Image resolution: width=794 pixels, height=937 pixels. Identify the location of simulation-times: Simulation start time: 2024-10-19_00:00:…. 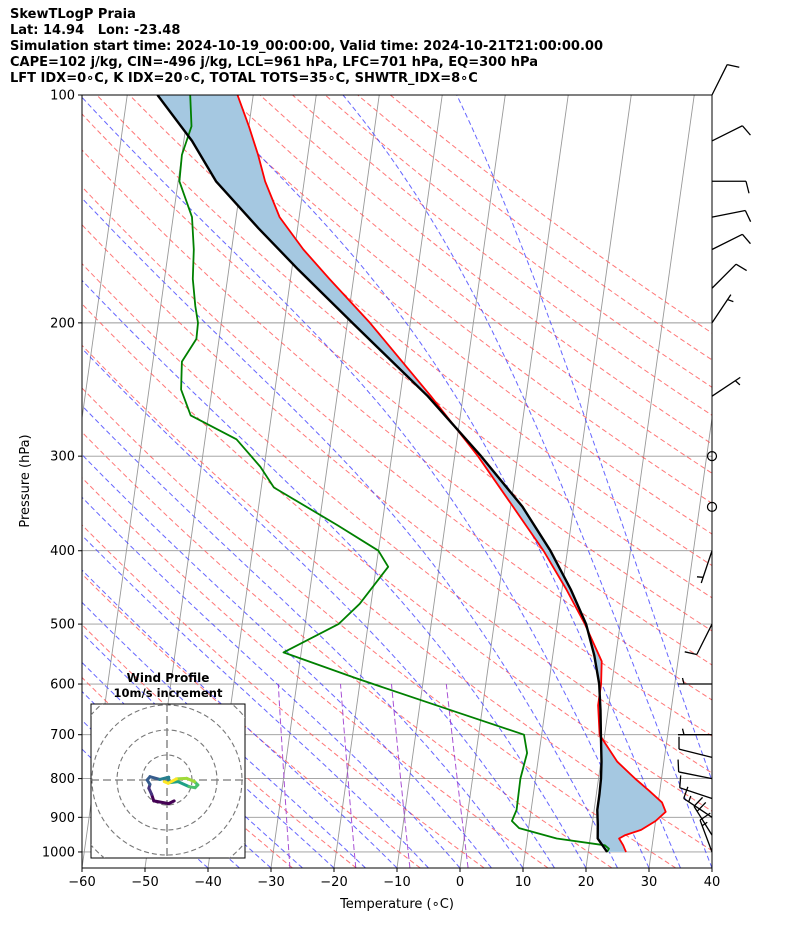
(306, 46).